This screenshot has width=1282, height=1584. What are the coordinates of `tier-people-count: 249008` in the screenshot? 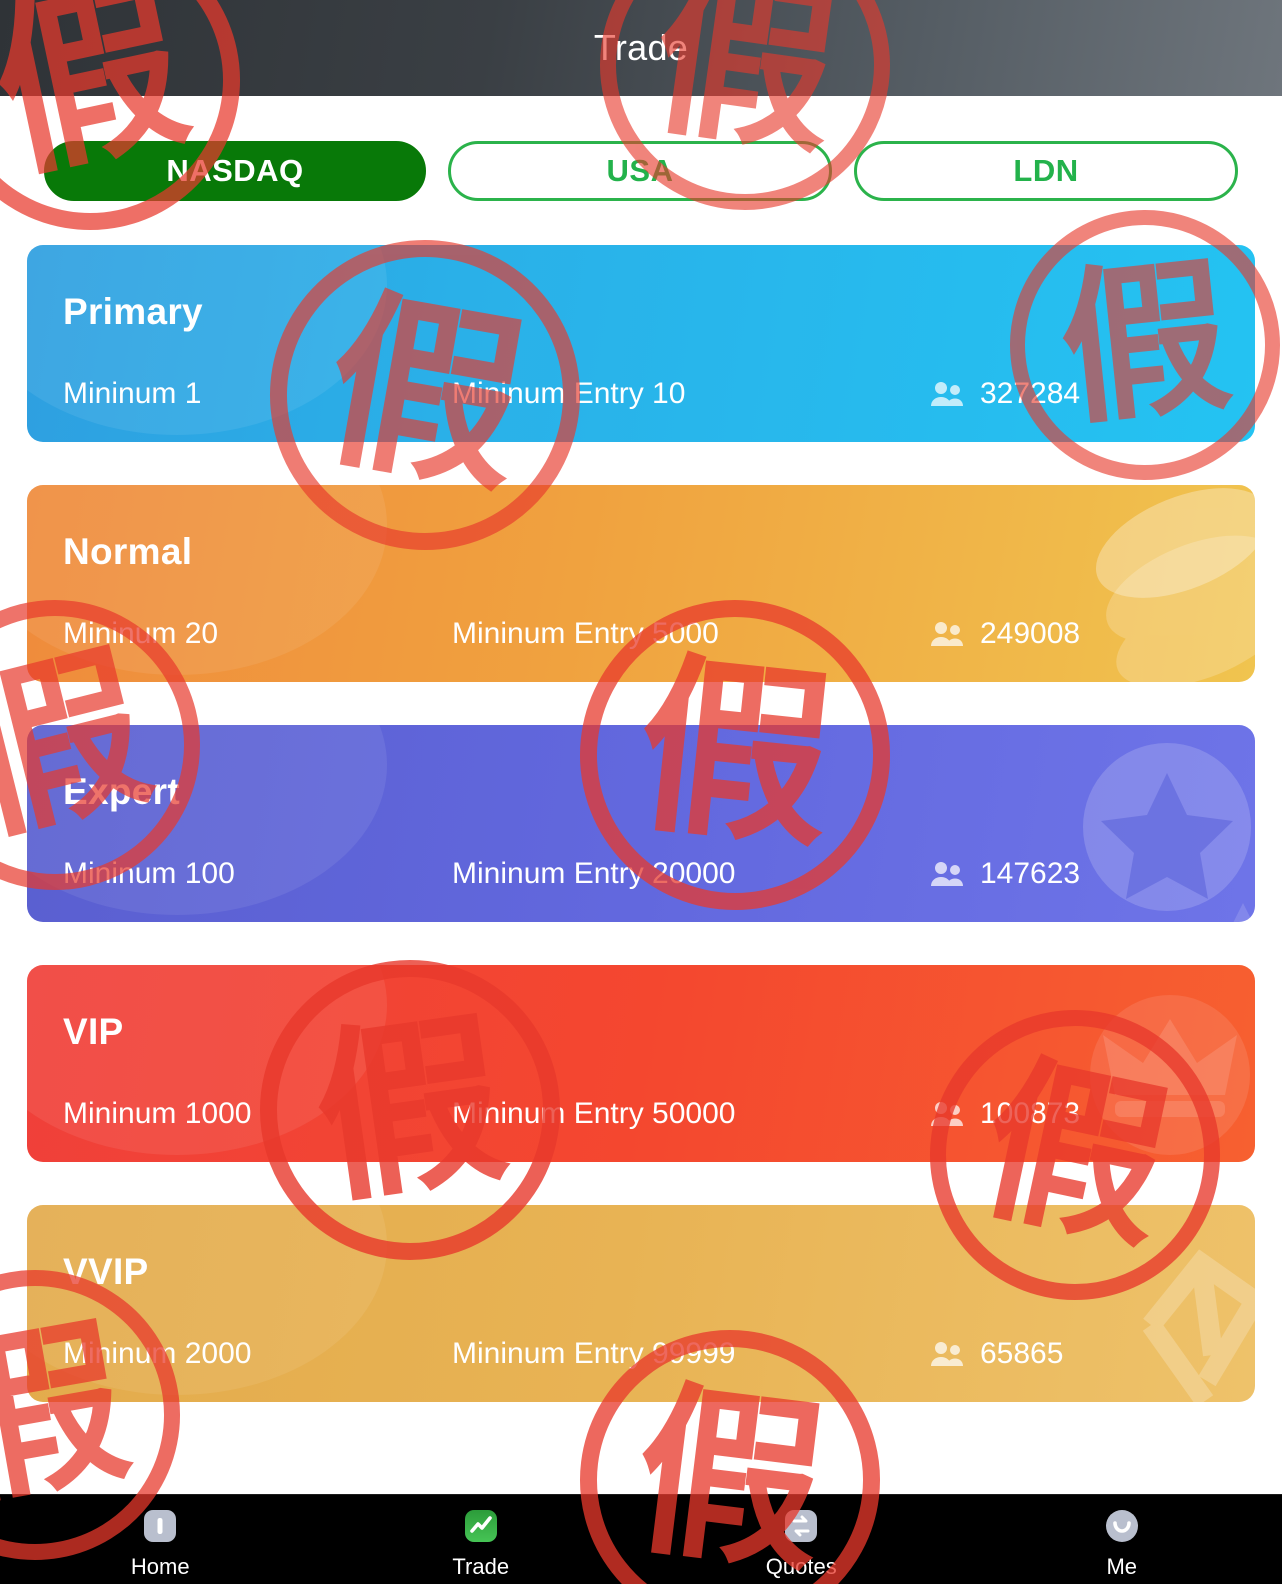 It's located at (1030, 633).